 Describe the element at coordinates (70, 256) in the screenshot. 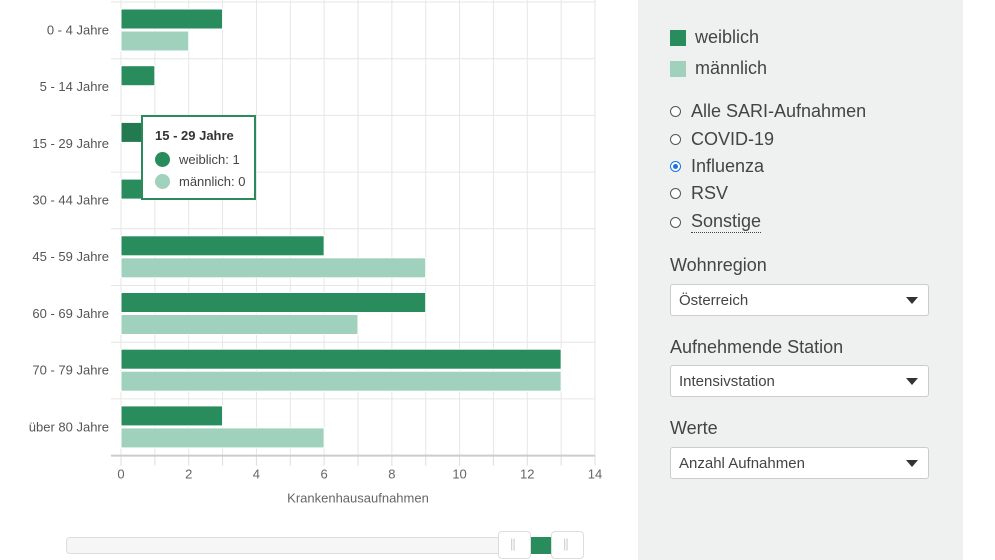

I see `y-tick-label: 45 - 59 Jahre` at that location.